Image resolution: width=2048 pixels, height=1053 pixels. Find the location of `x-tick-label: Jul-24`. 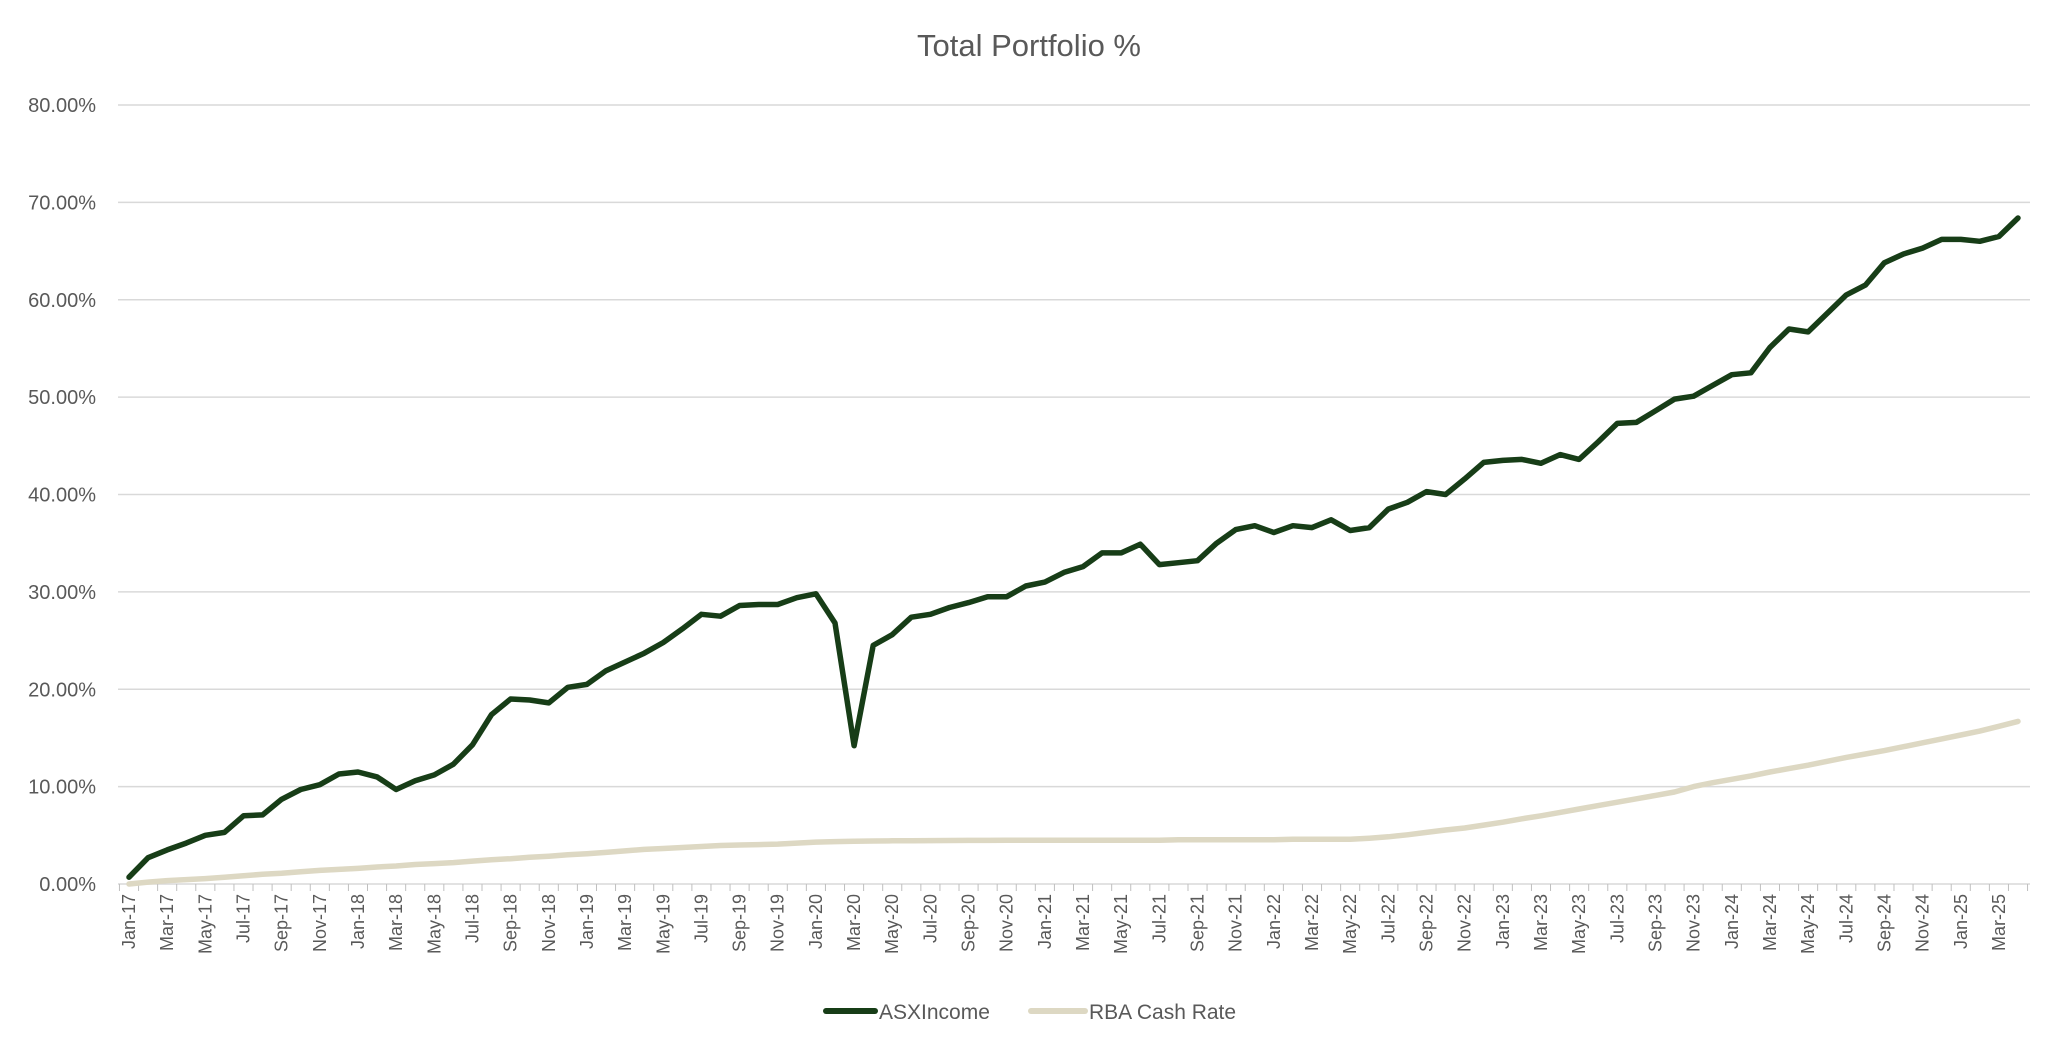

x-tick-label: Jul-24 is located at coordinates (1846, 918).